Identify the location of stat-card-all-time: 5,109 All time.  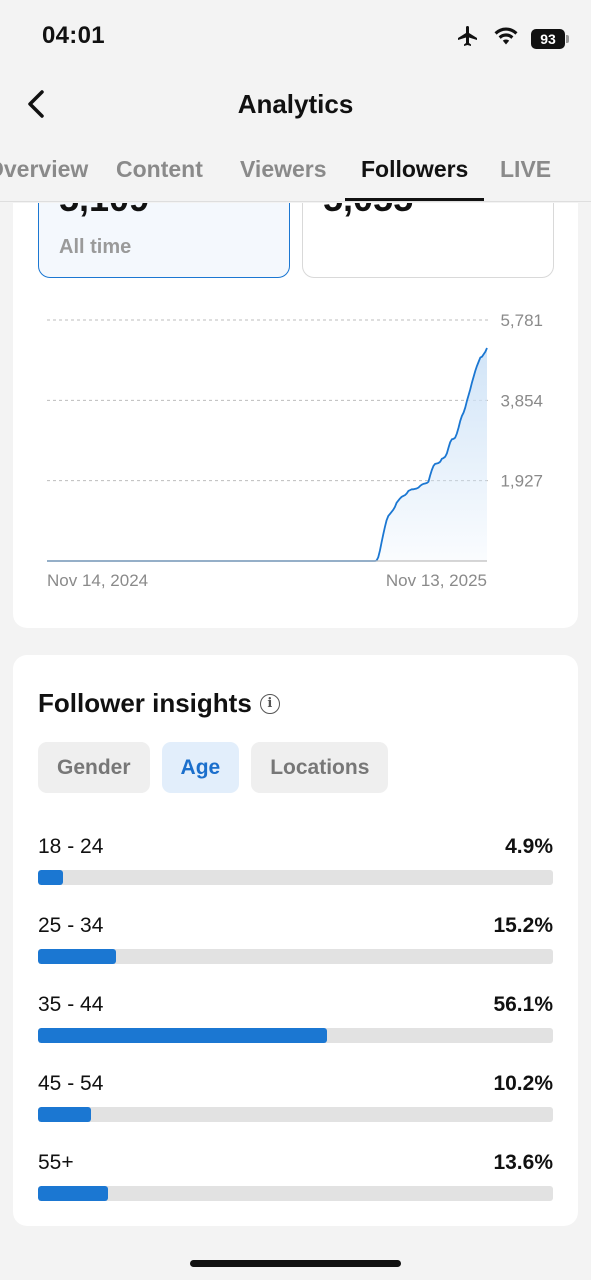
(164, 240).